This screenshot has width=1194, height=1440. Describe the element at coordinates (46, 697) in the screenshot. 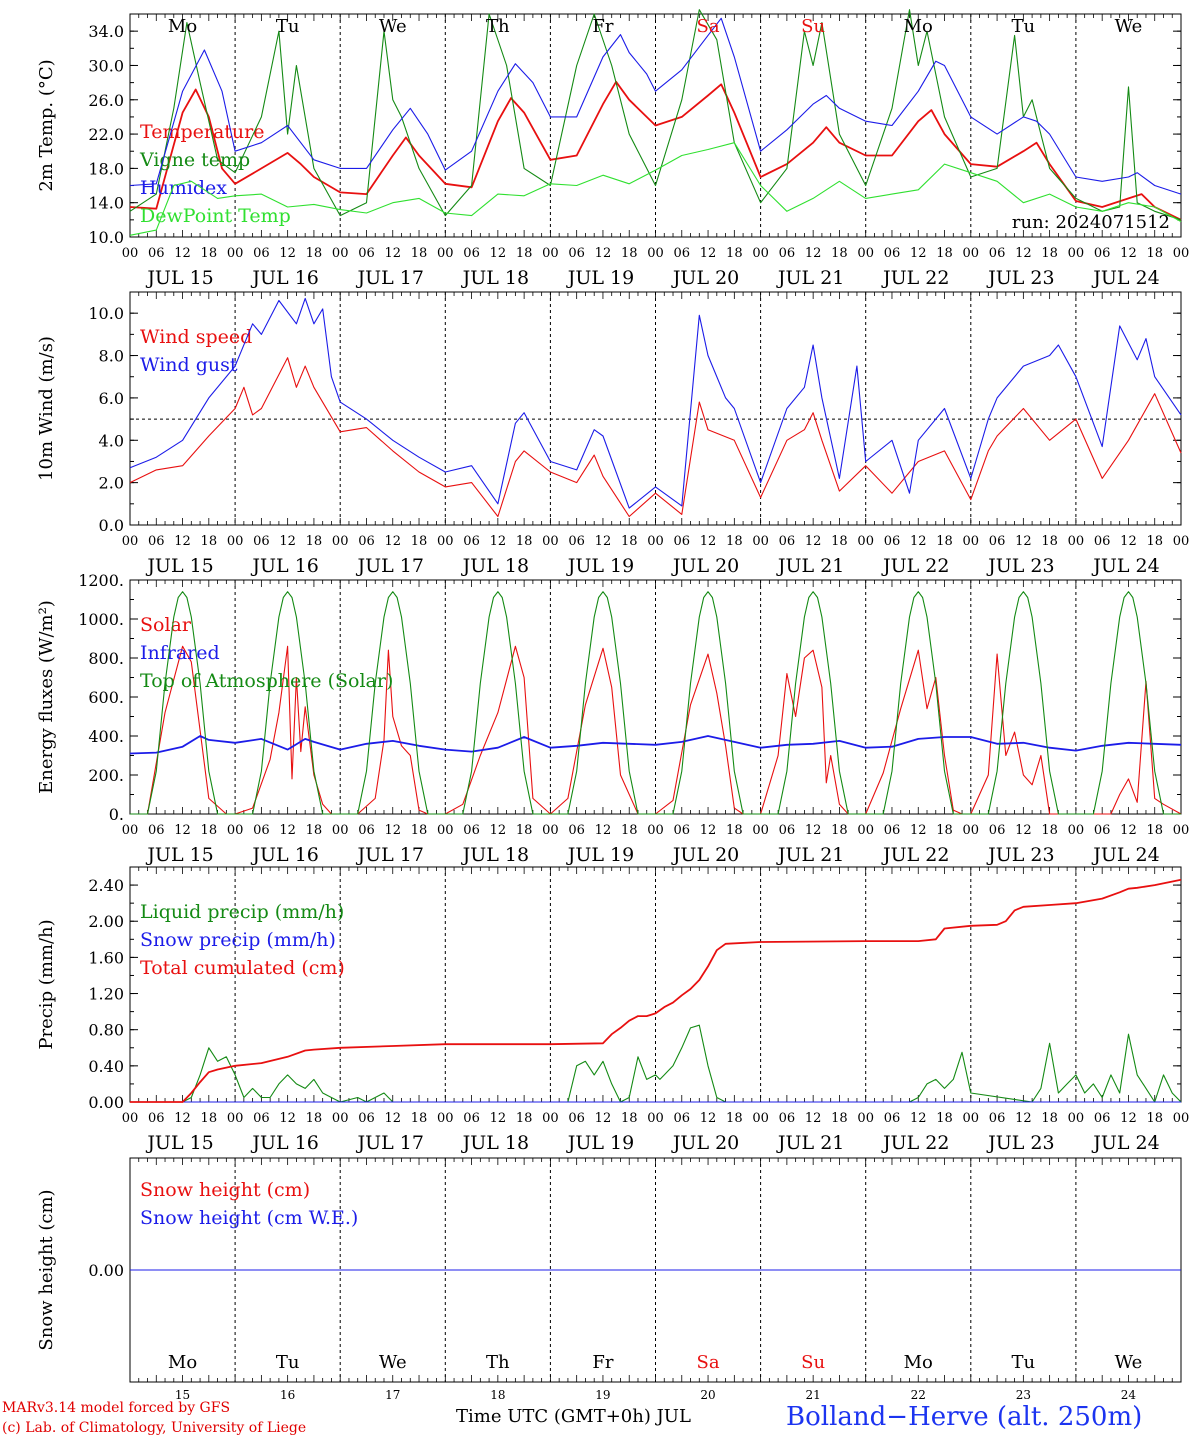

I see `y-axis-label: Energy fluxes (W/m²)` at that location.